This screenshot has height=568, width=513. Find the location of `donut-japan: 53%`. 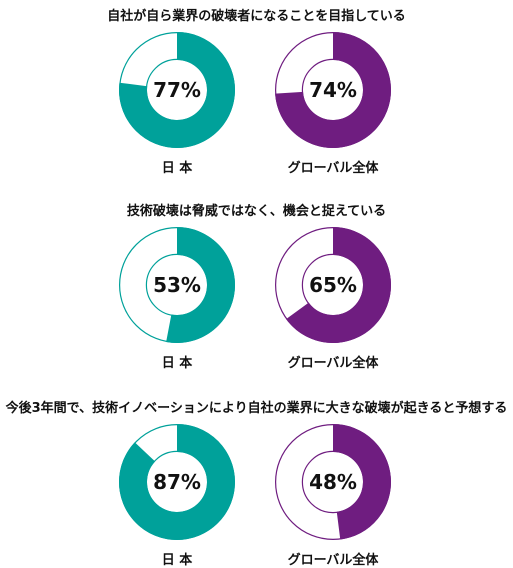

donut-japan: 53% is located at coordinates (177, 285).